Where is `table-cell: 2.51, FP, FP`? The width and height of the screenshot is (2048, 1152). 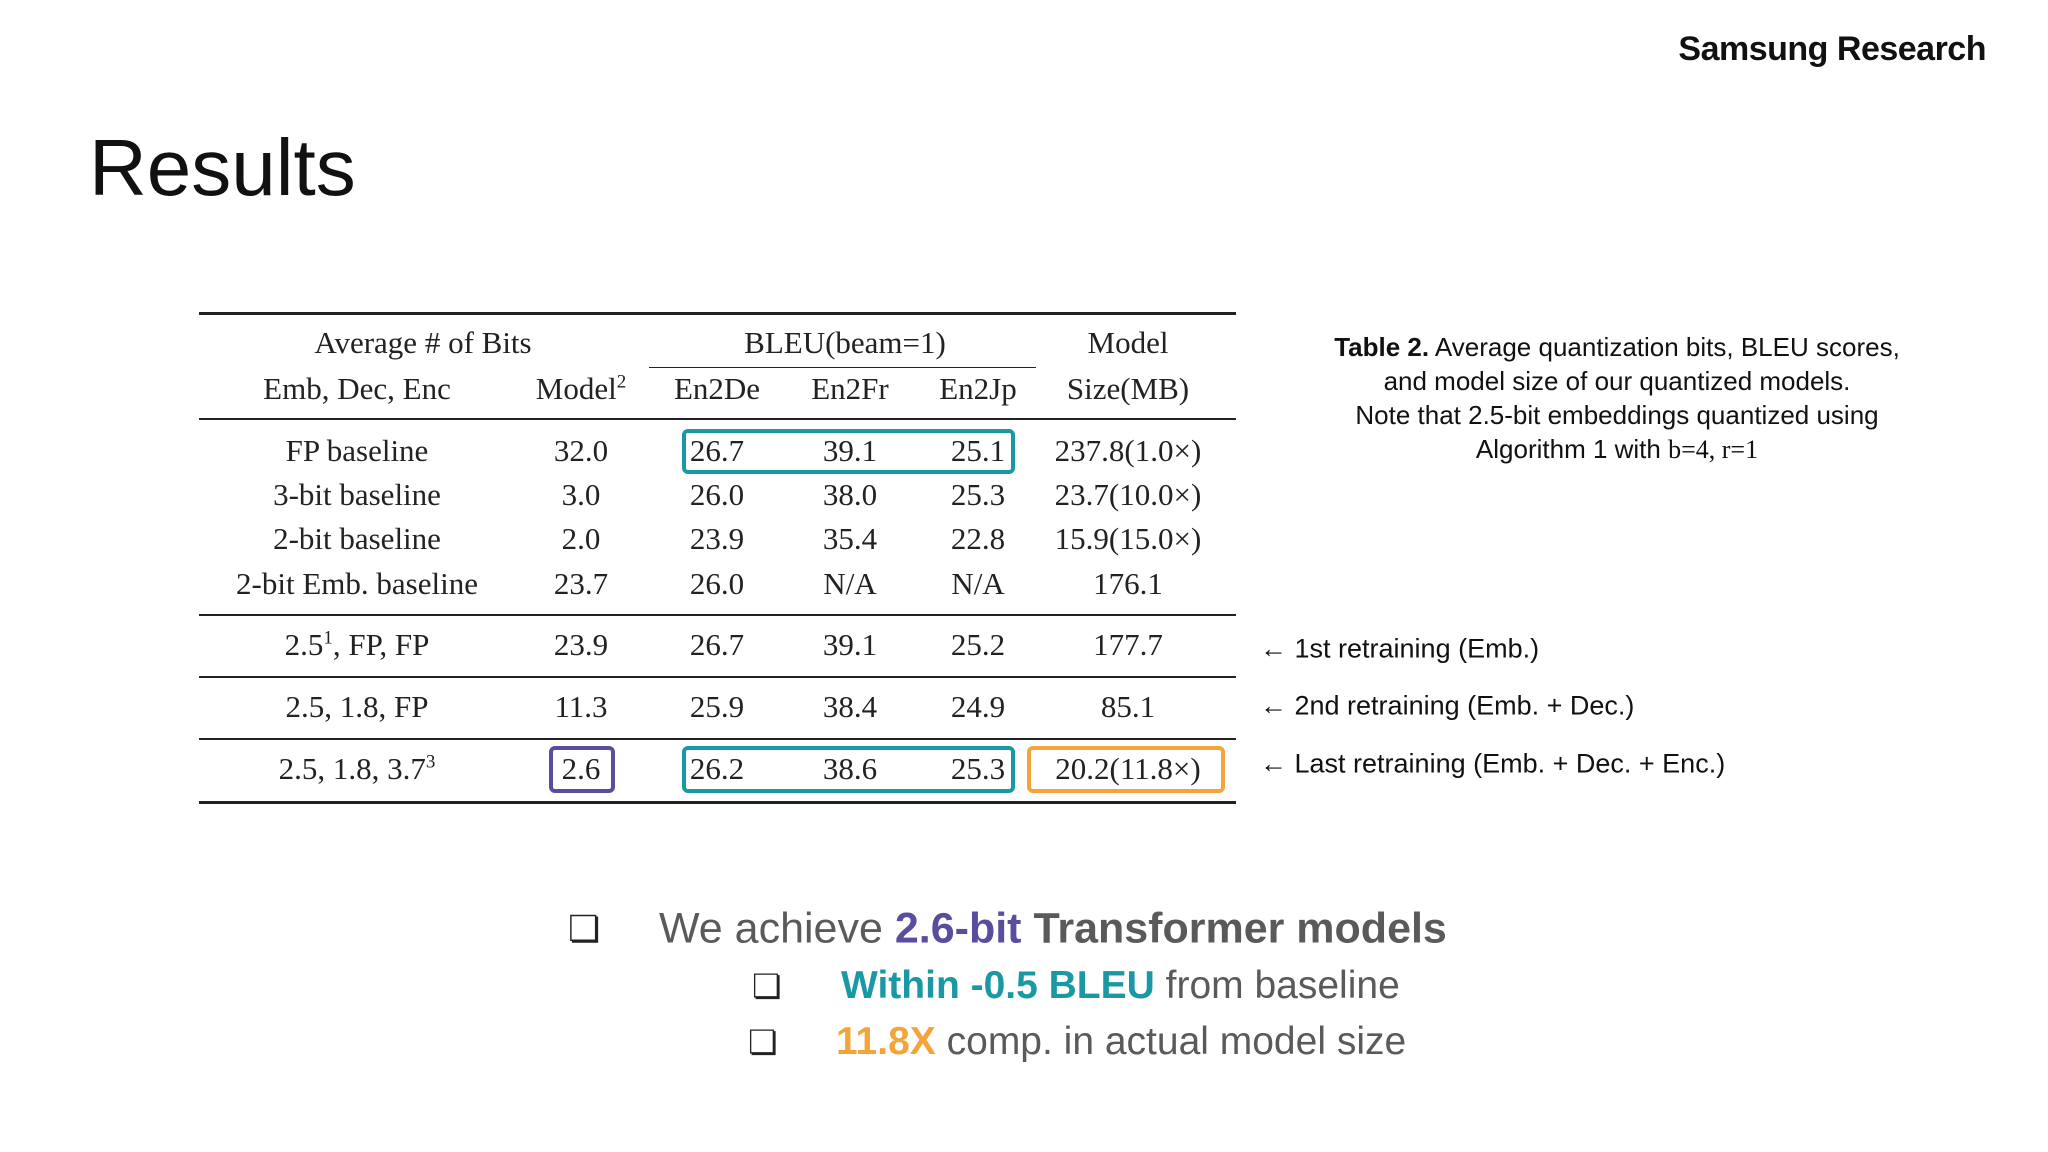 table-cell: 2.51, FP, FP is located at coordinates (357, 645).